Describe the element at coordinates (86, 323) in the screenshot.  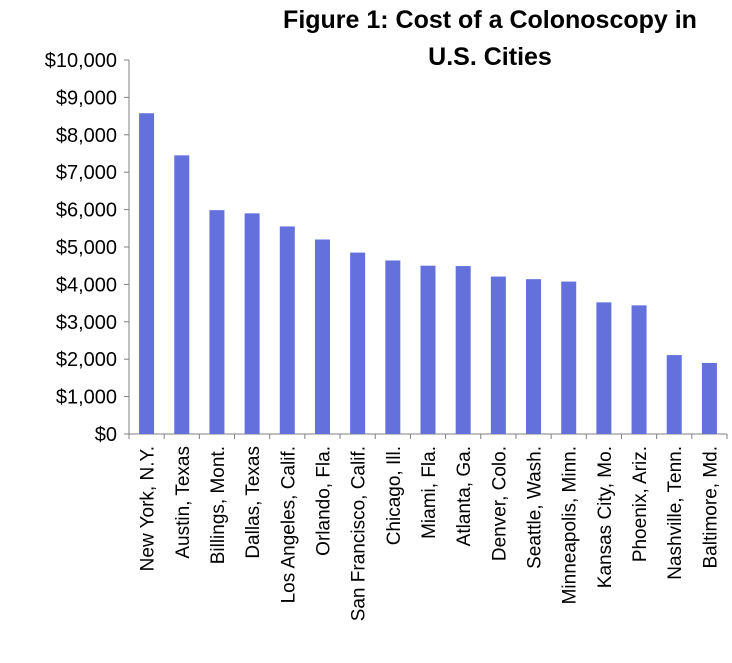
I see `y-tick-label: $3,000` at that location.